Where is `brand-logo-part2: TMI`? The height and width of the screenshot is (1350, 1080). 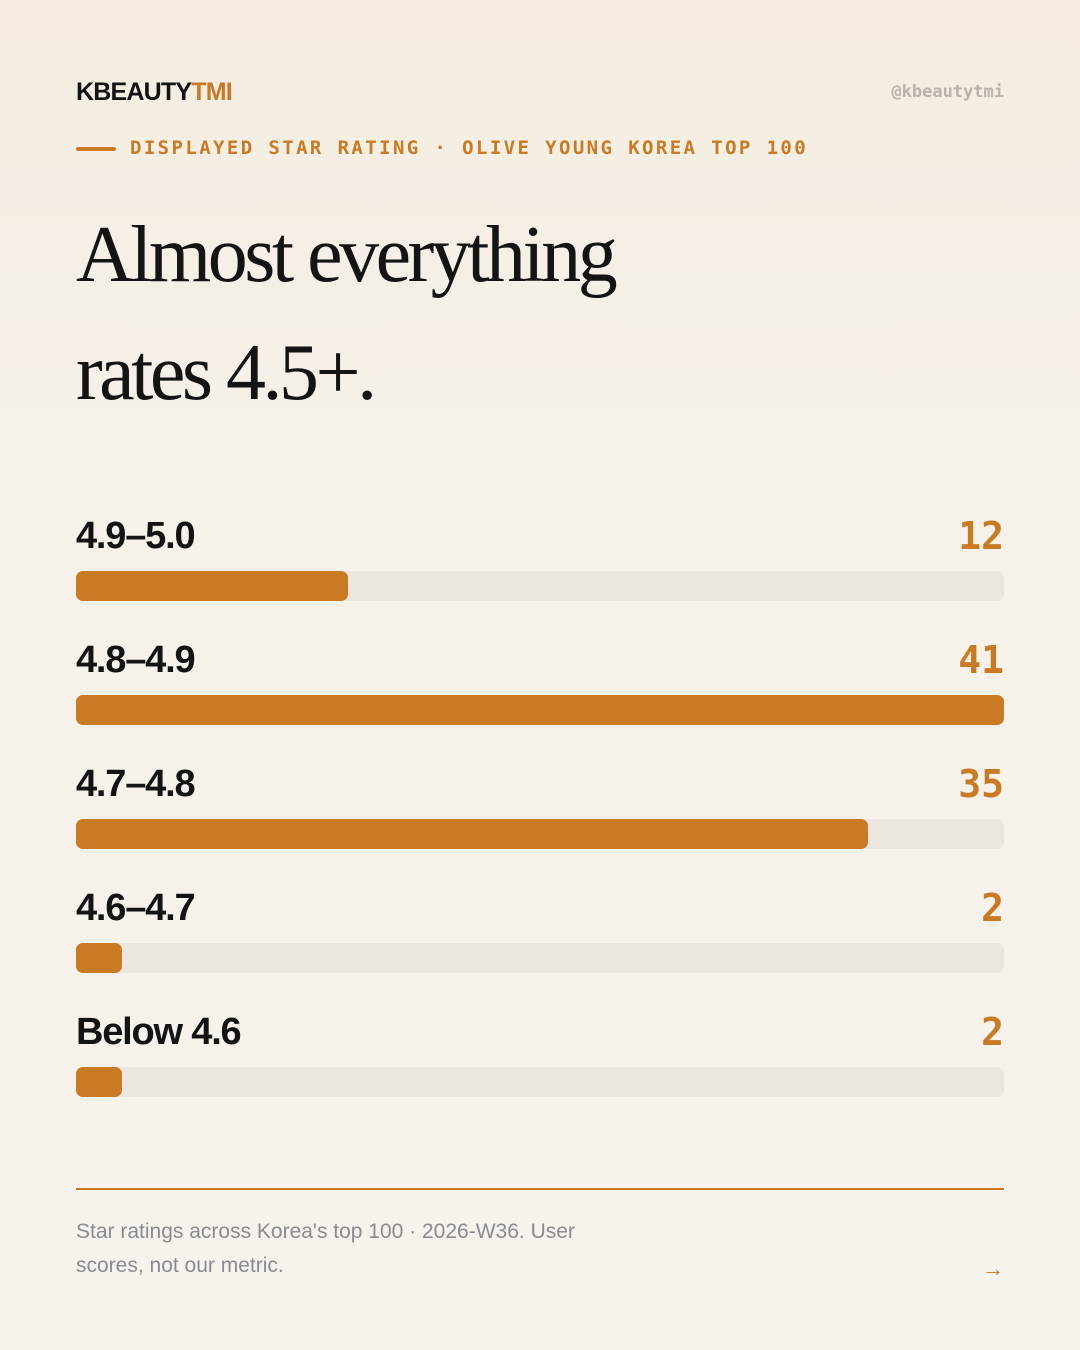 brand-logo-part2: TMI is located at coordinates (211, 92).